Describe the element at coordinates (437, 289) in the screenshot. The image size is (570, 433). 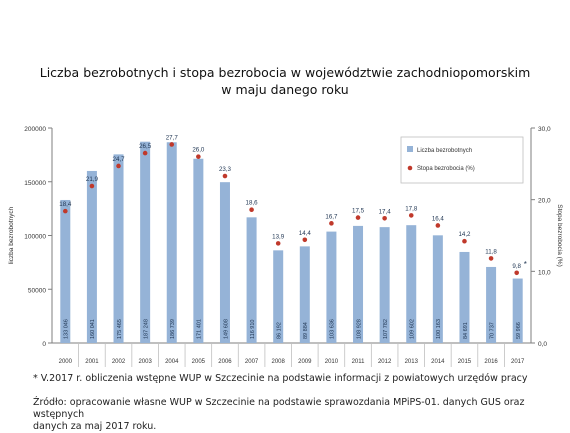
I see `bar-2014` at that location.